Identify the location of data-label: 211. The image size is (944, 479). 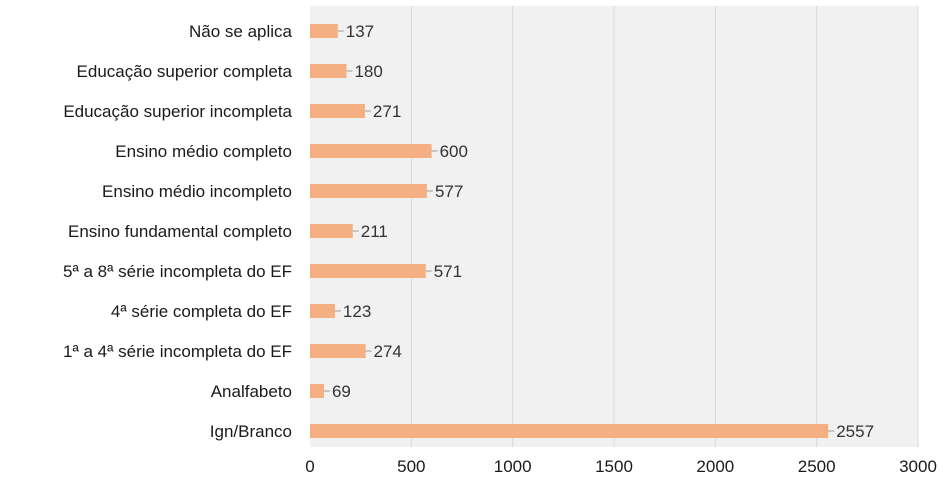
(374, 231).